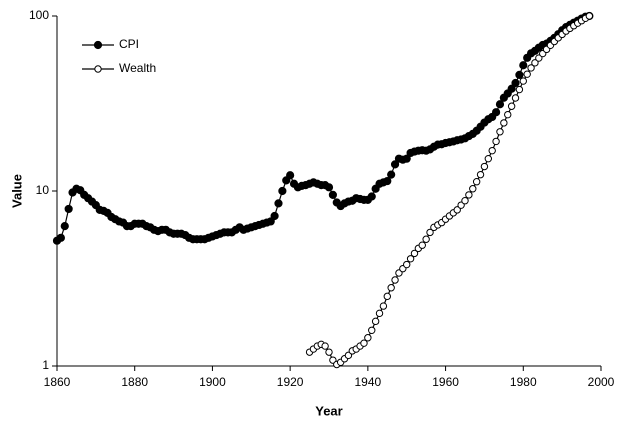  Describe the element at coordinates (57, 382) in the screenshot. I see `x-tick-label: 1860` at that location.